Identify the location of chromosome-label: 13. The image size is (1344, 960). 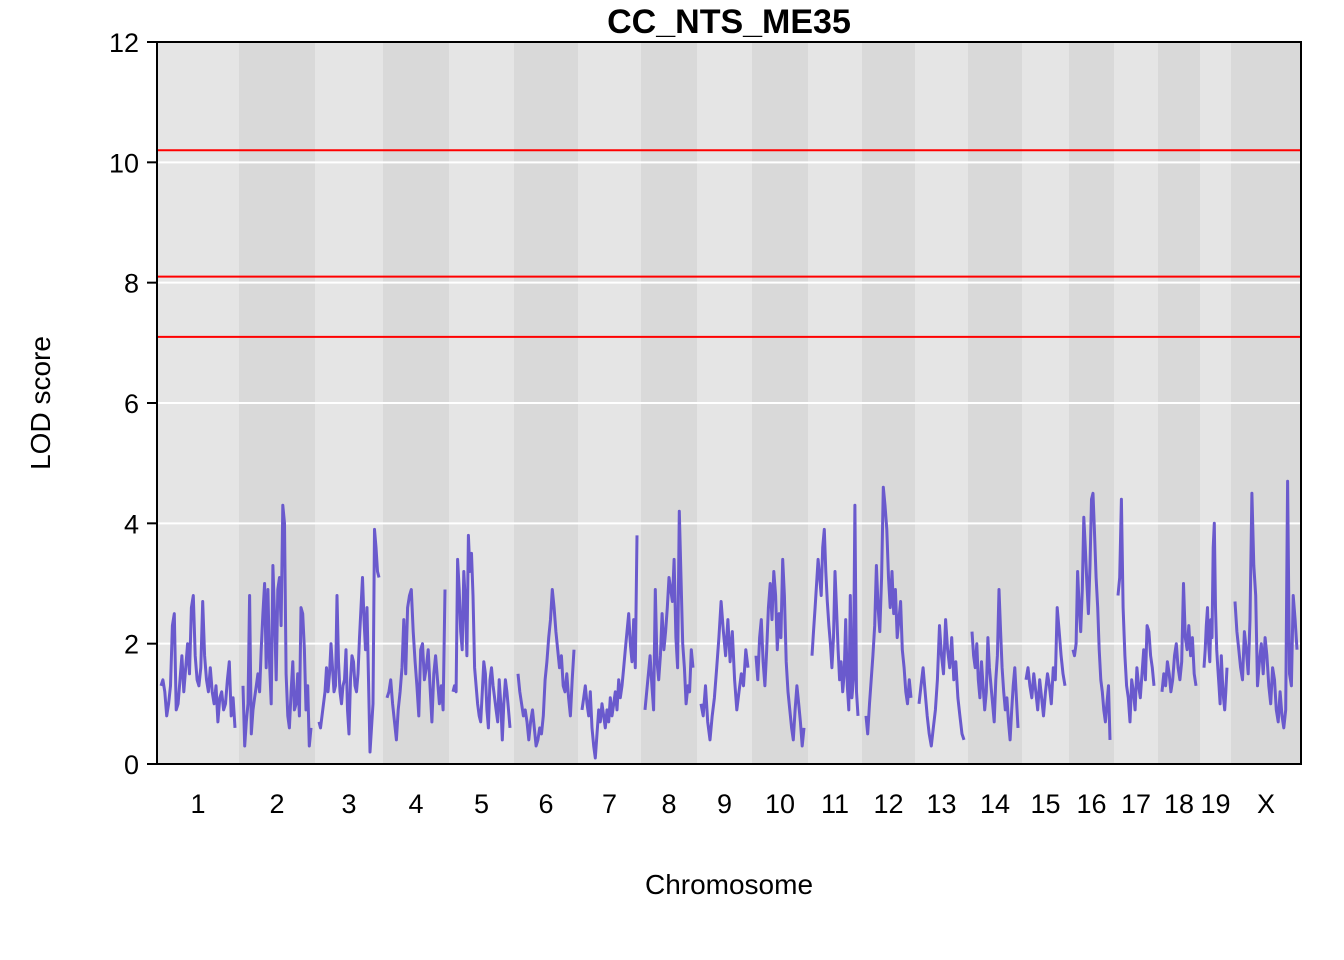
(941, 804).